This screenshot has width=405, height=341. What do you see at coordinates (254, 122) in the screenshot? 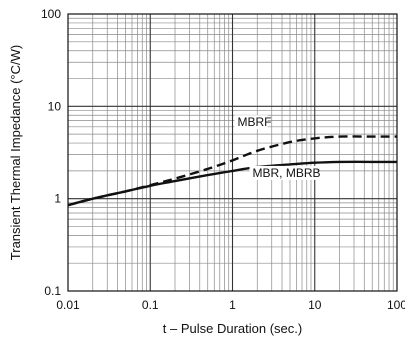
I see `series-annotation: MBRF` at bounding box center [254, 122].